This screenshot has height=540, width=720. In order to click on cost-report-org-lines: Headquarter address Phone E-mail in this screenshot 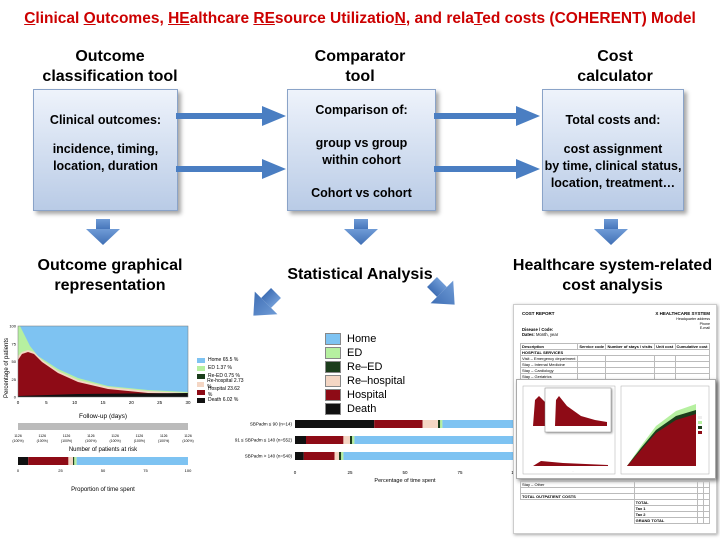, I will do `click(693, 324)`.